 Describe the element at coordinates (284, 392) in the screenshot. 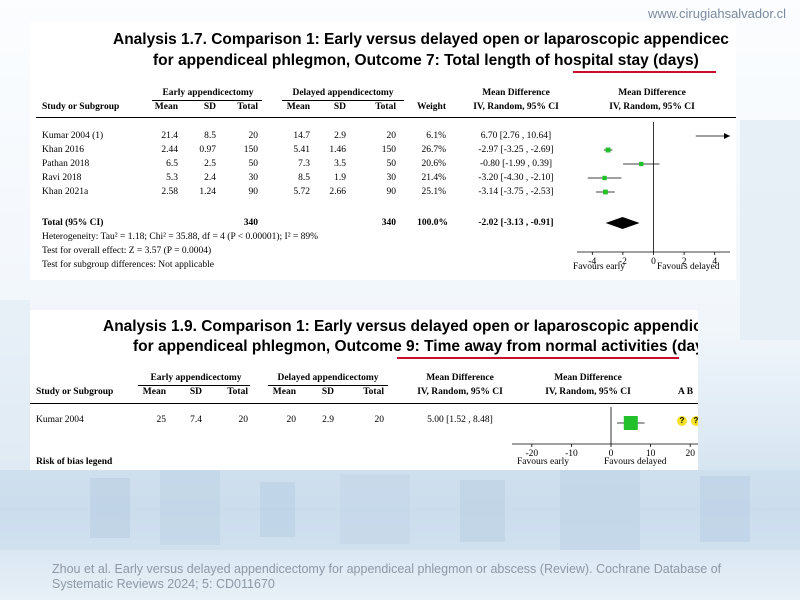

I see `delayed-mean-header: Mean` at that location.